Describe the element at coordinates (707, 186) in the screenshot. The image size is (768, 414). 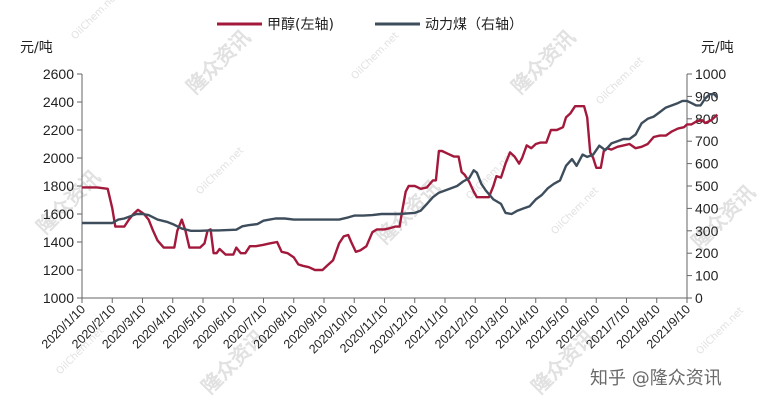
I see `right-axis-tick-label: 500` at that location.